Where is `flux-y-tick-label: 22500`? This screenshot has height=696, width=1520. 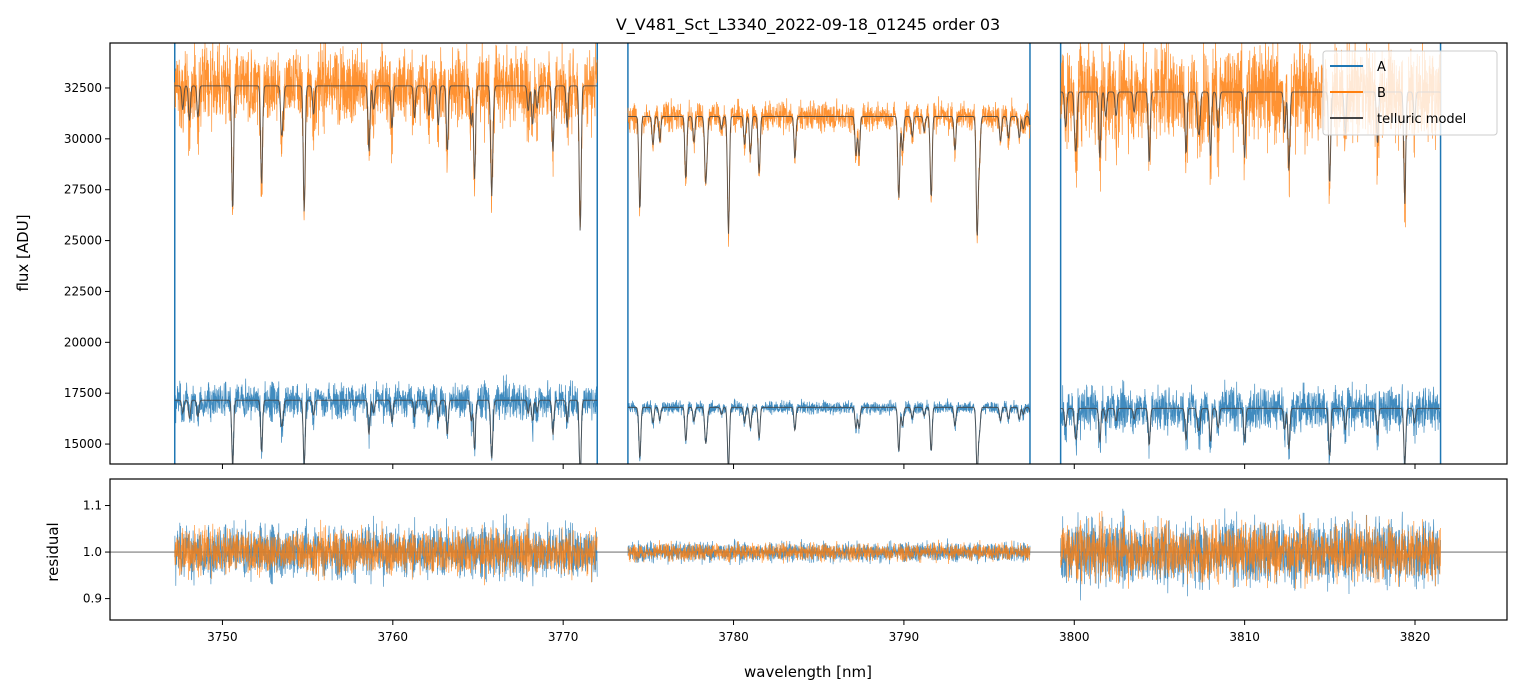 flux-y-tick-label: 22500 is located at coordinates (83, 291).